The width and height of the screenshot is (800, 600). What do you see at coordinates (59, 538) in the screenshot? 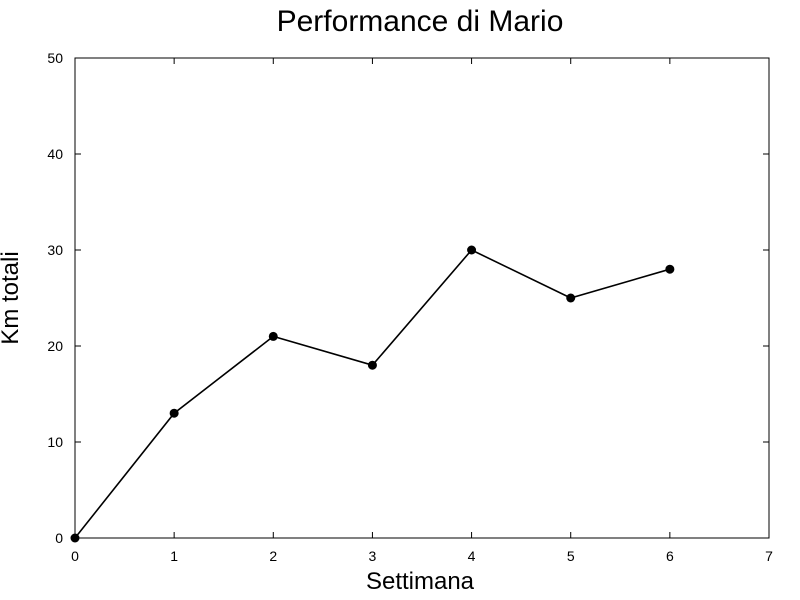
I see `y-tick-label: 0` at bounding box center [59, 538].